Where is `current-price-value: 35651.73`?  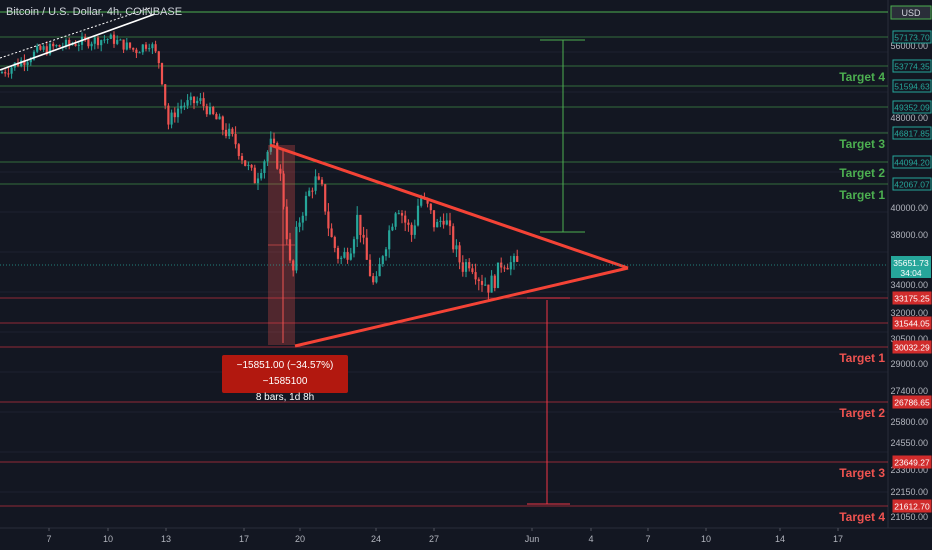 current-price-value: 35651.73 is located at coordinates (911, 263).